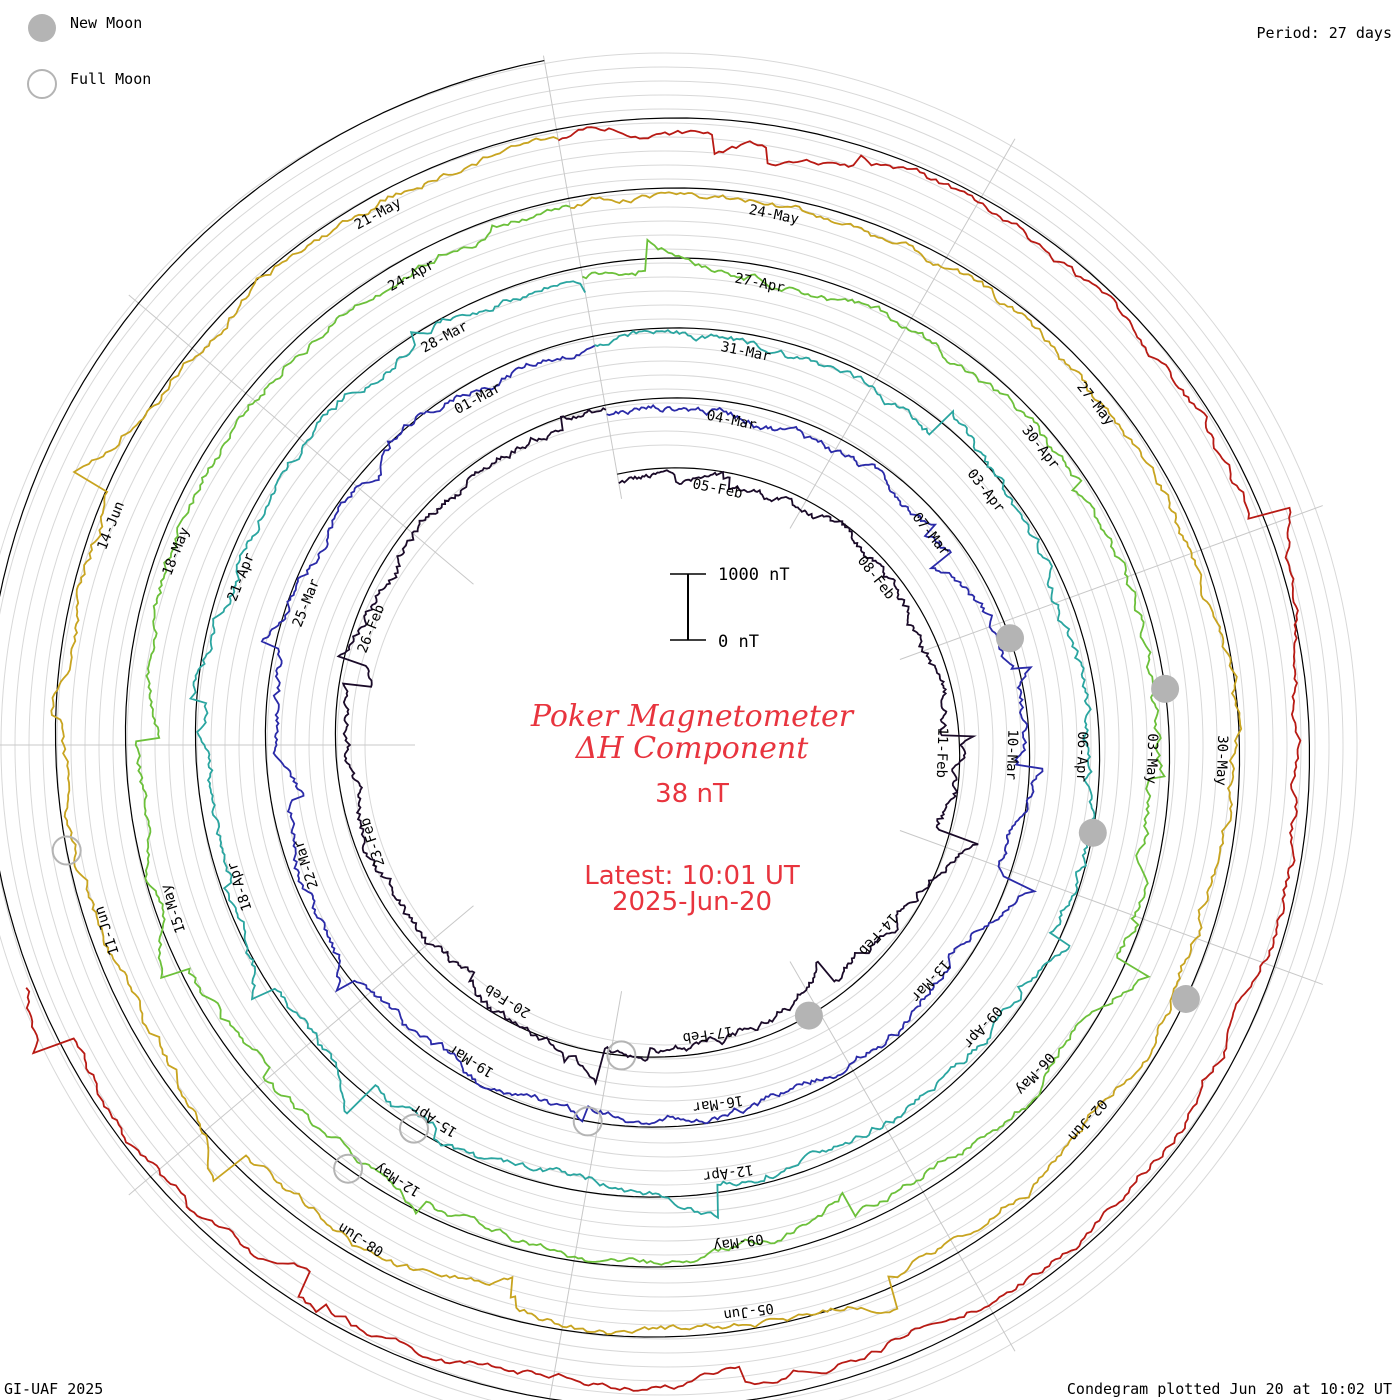  I want to click on date-label: 02-Jun, so click(1087, 1120).